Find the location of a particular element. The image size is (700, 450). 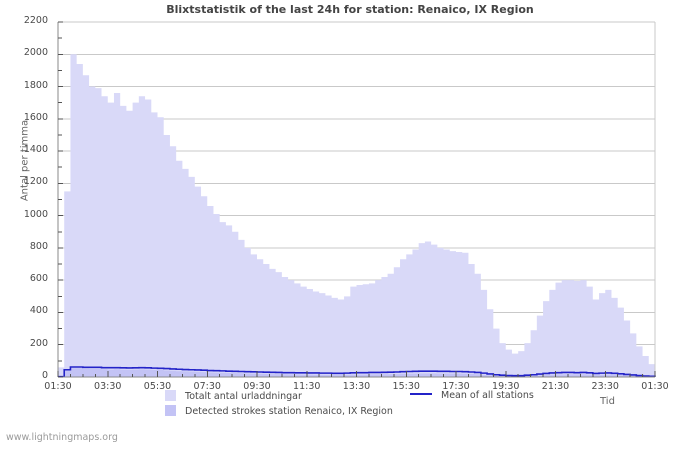

y-tick-label: 1200 is located at coordinates (35, 182).